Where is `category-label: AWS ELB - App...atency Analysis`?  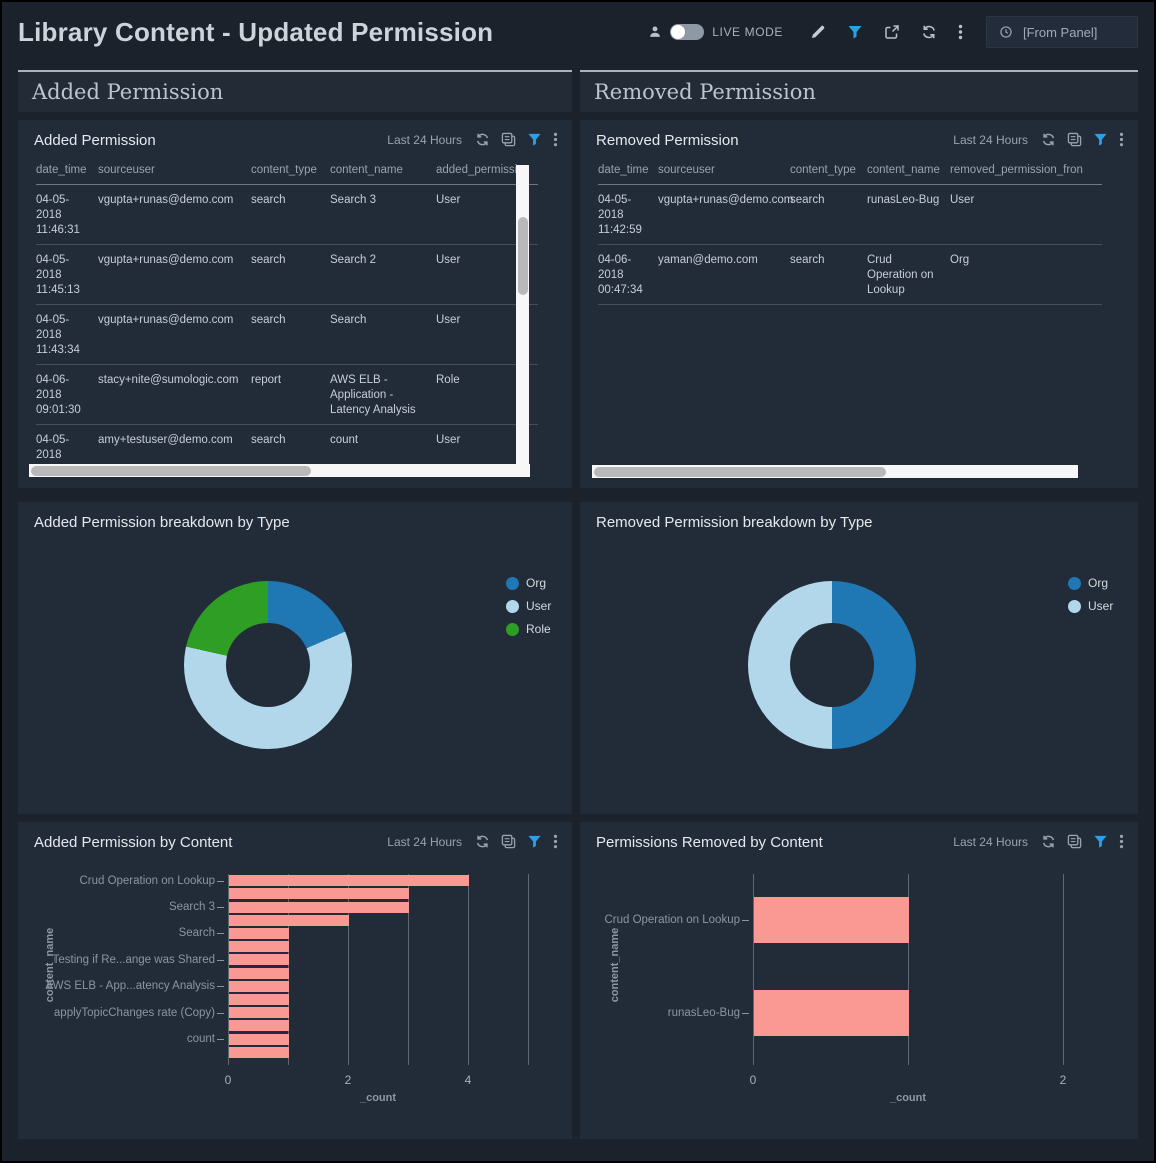 category-label: AWS ELB - App...atency Analysis is located at coordinates (130, 986).